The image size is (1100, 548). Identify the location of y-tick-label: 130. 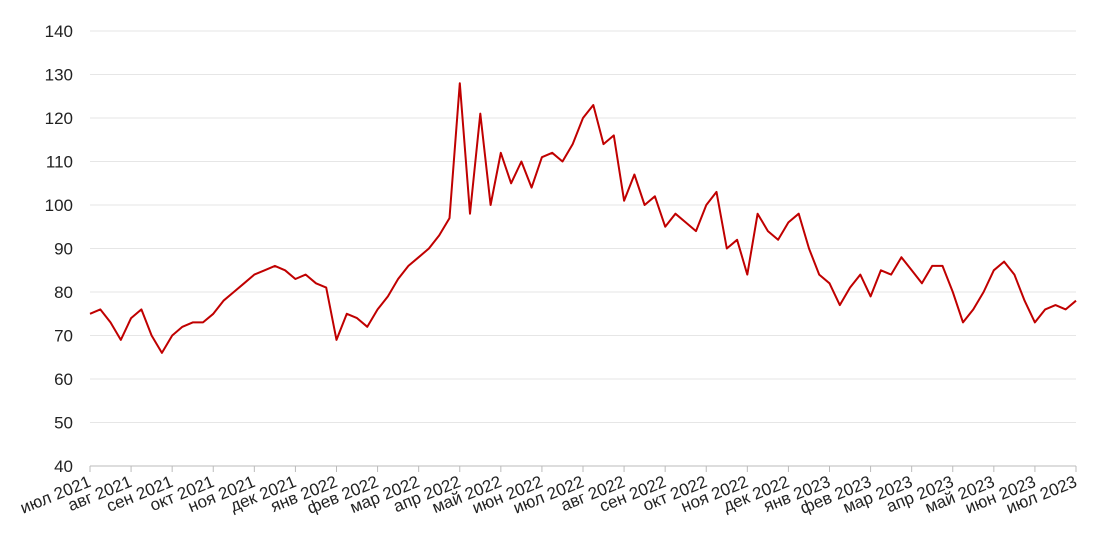
(59, 75).